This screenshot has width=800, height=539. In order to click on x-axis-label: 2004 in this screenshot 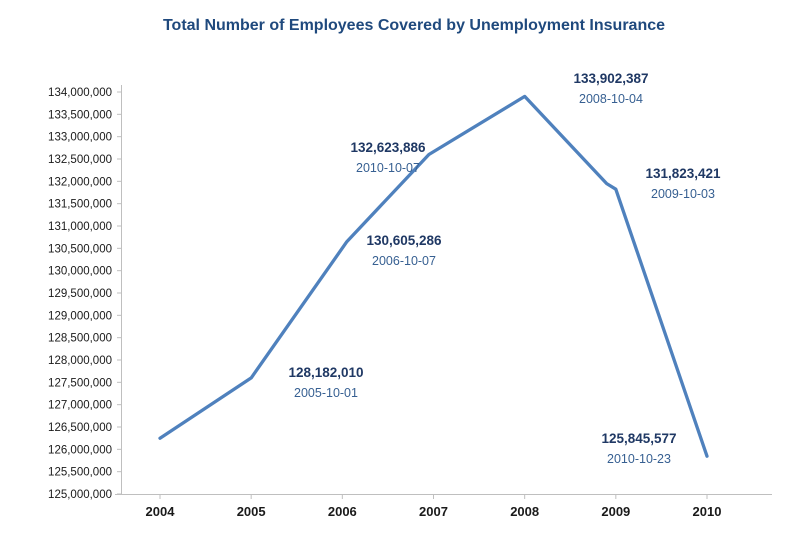, I will do `click(161, 511)`.